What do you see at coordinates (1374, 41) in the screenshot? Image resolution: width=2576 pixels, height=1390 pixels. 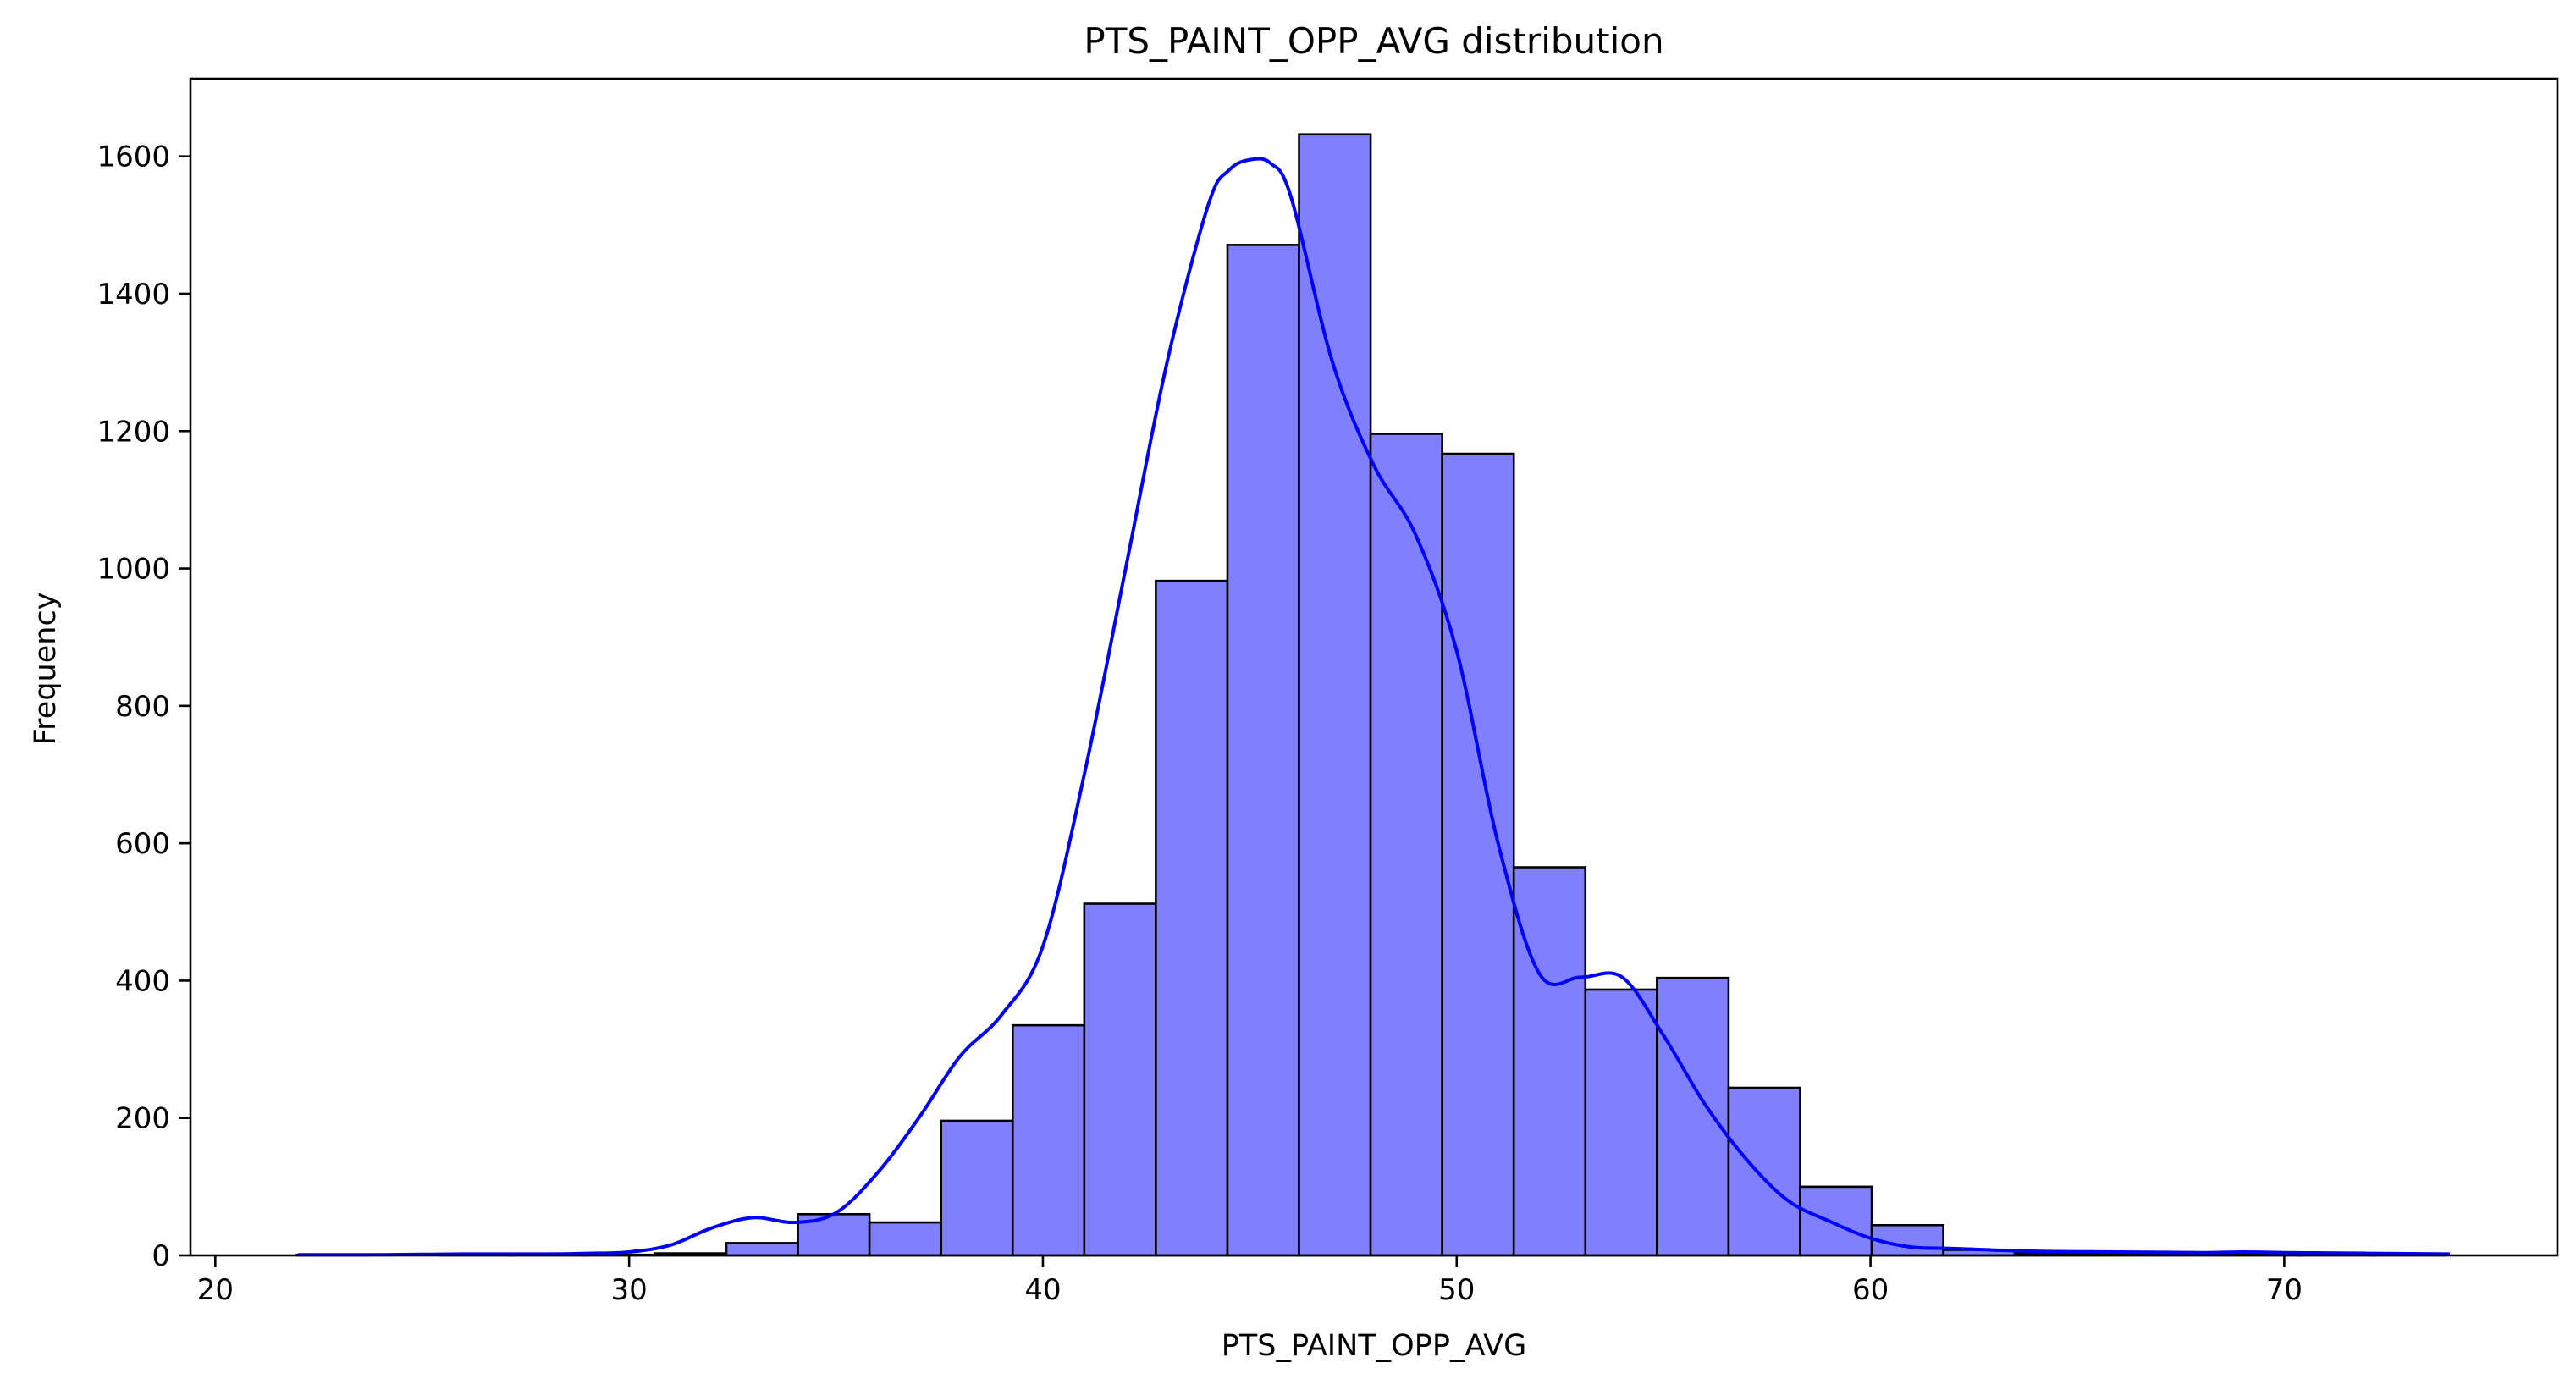 I see `chart-title: PTS_PAINT_OPP_AVG distribution` at bounding box center [1374, 41].